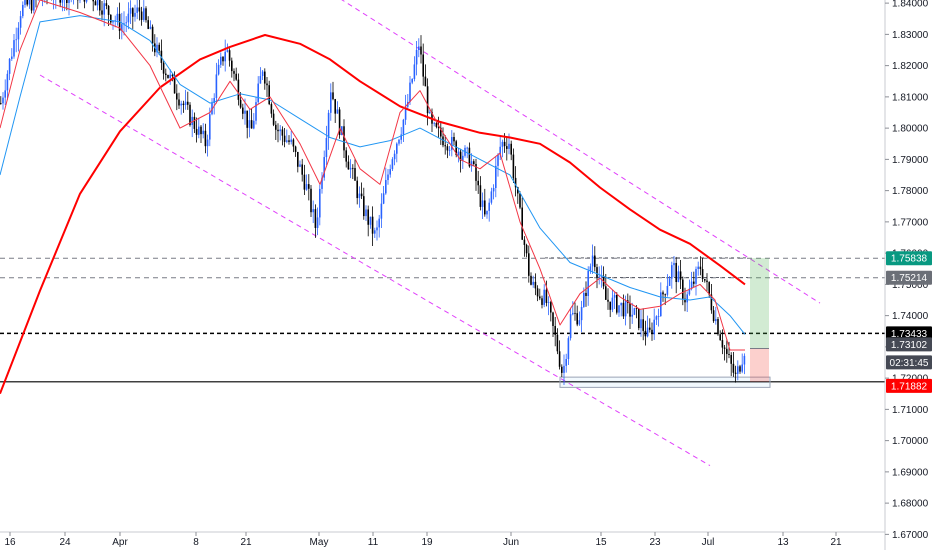 The width and height of the screenshot is (932, 550). I want to click on price-tick-label: 1.83000, so click(910, 35).